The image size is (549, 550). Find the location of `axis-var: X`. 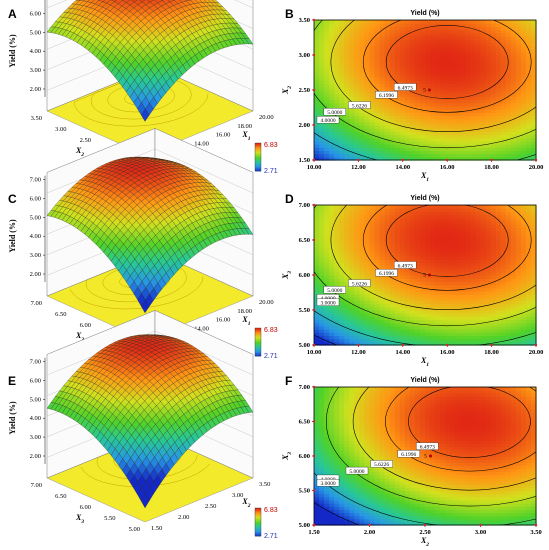

axis-var: X is located at coordinates (285, 91).